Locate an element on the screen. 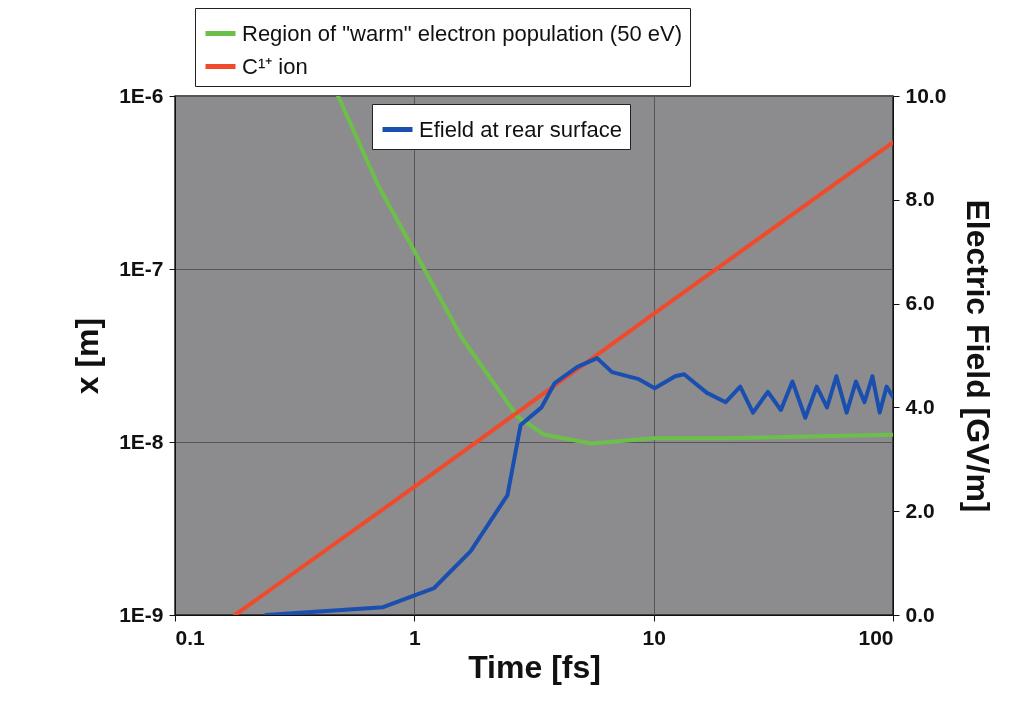 Image resolution: width=1036 pixels, height=715 pixels. y2-tick-label: 6.0 is located at coordinates (920, 303).